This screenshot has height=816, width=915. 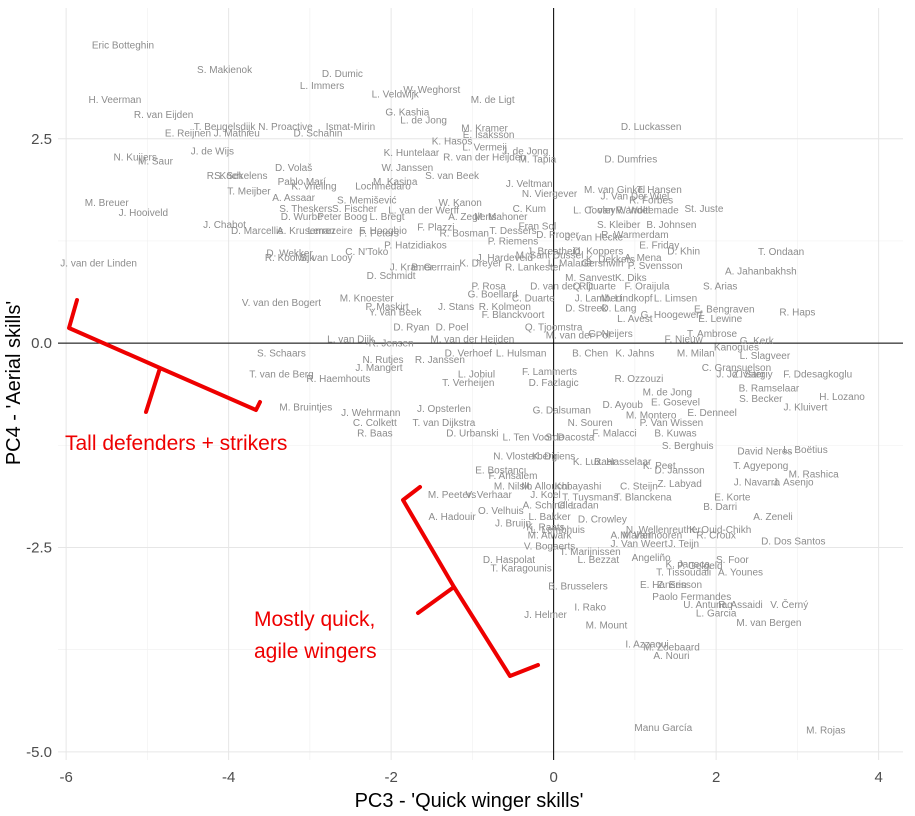 I want to click on player-point-label: D. Dumfries, so click(x=630, y=160).